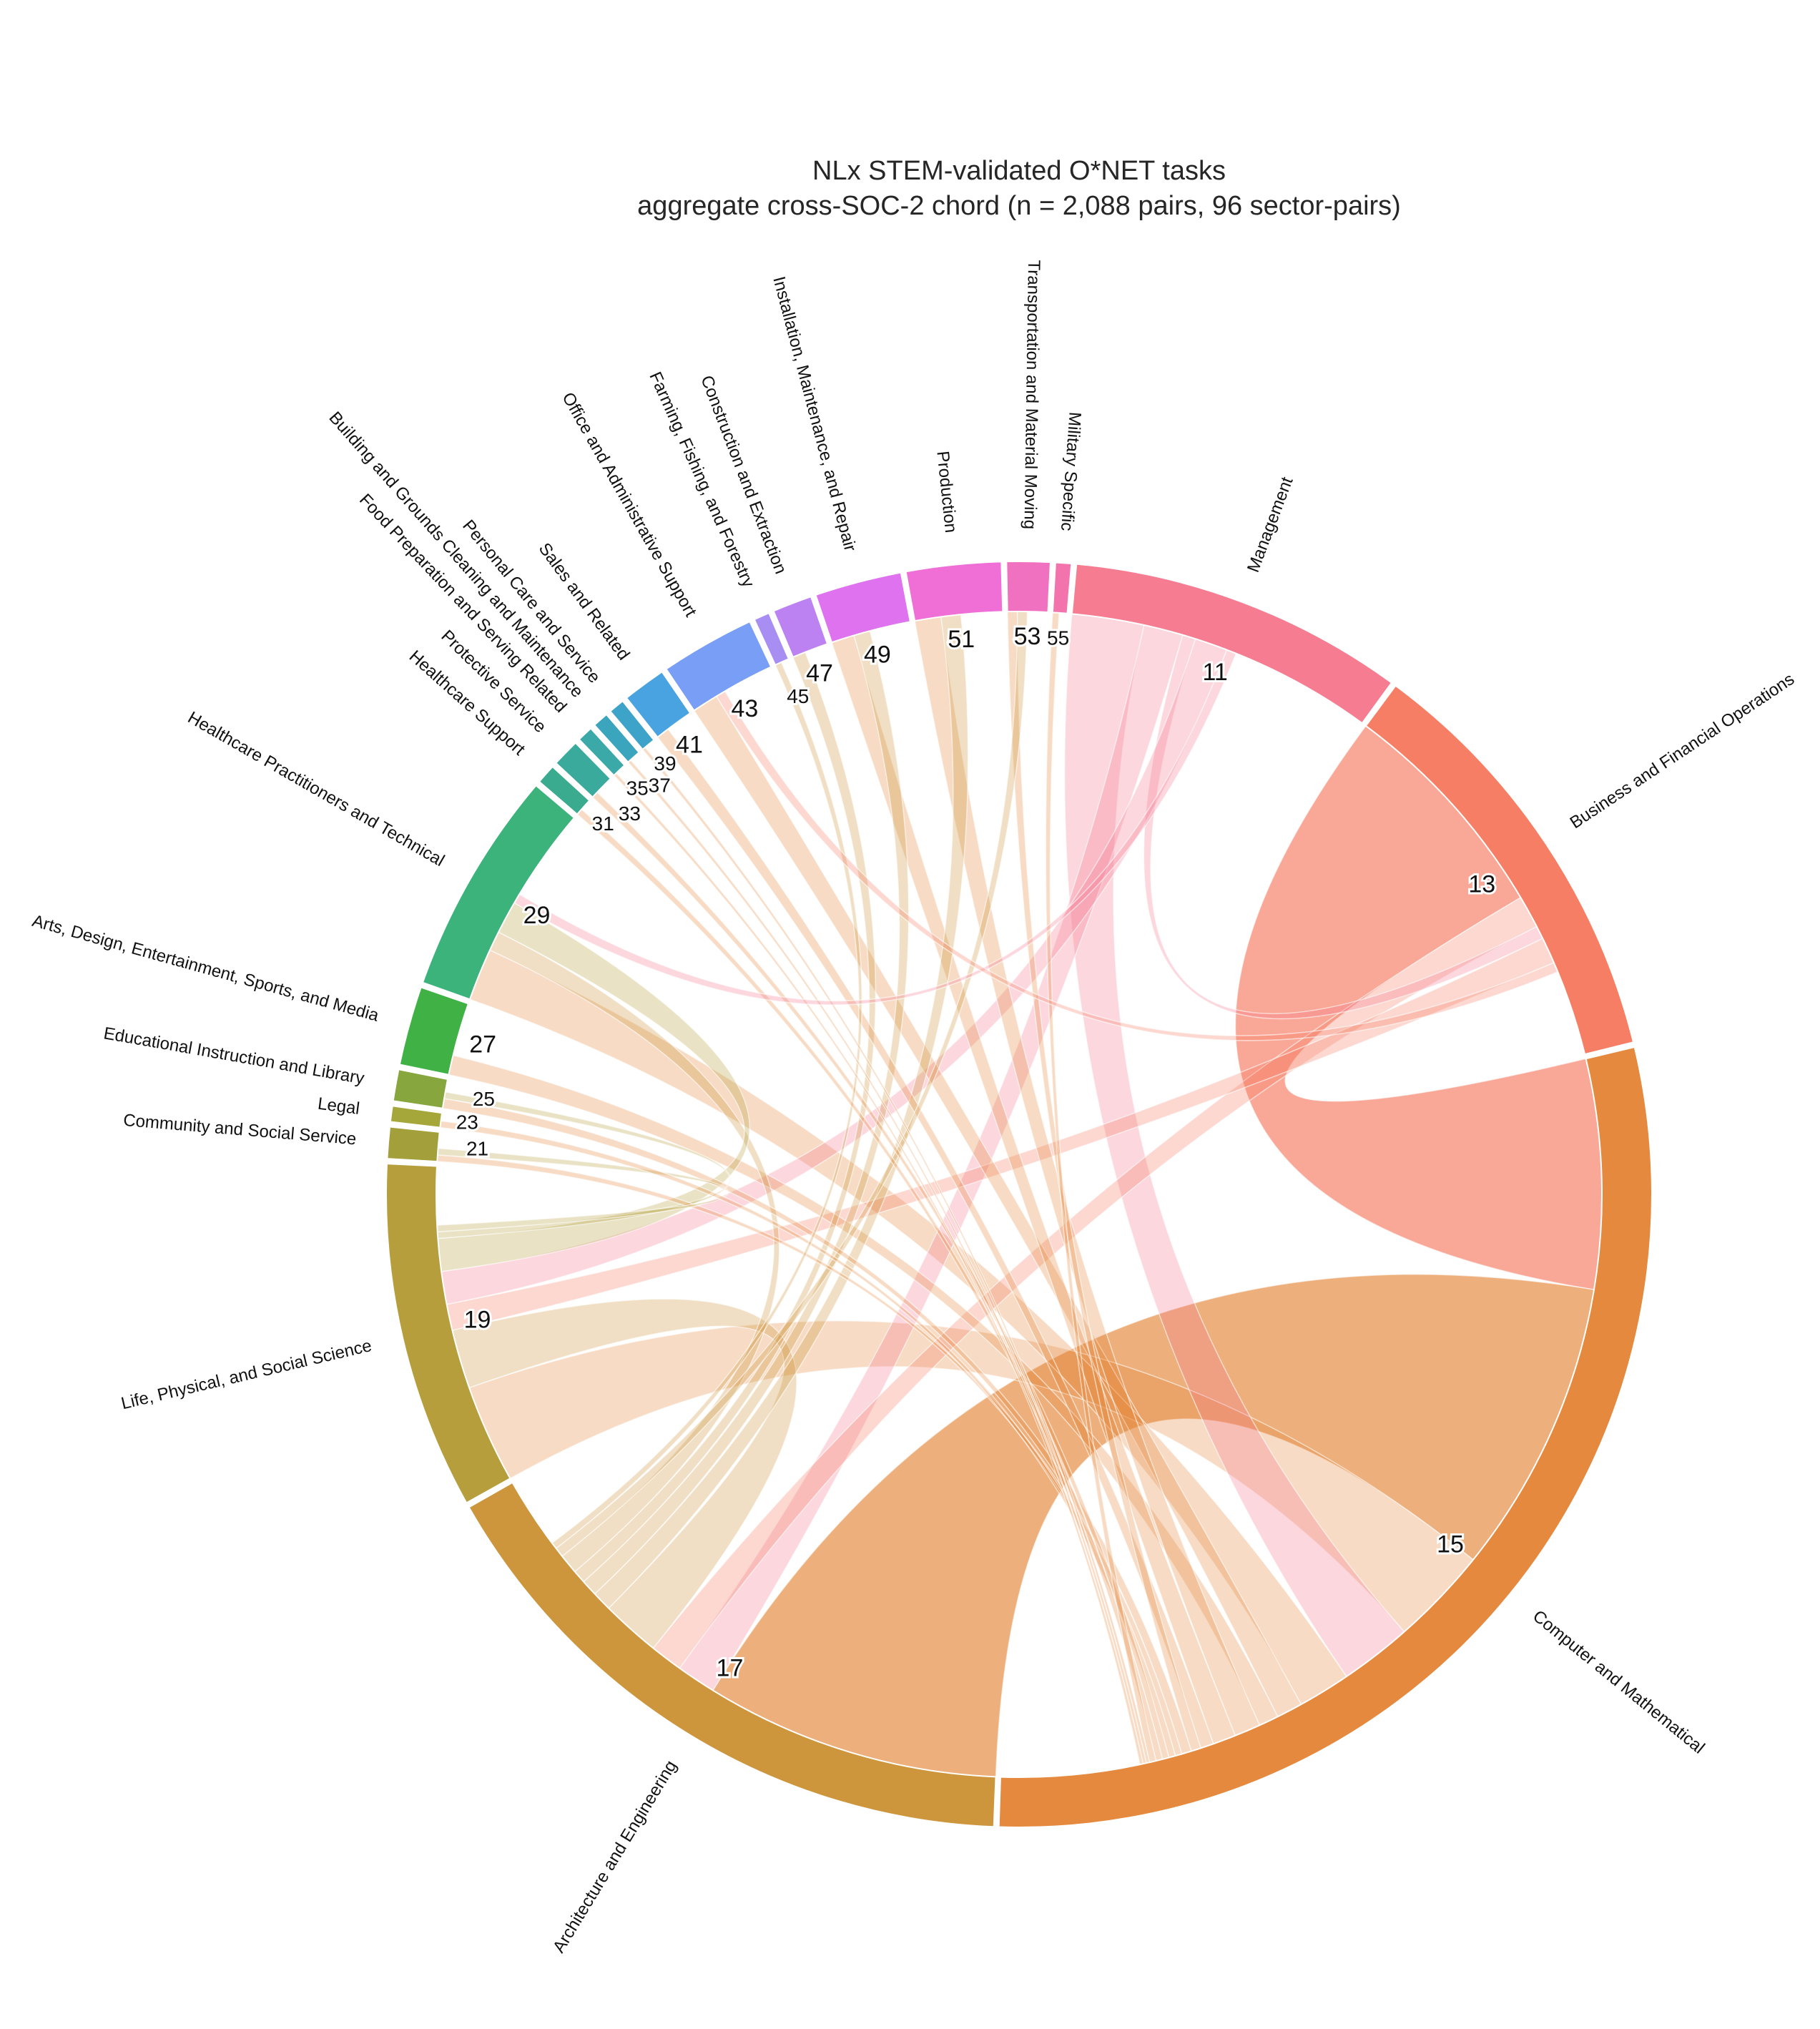 The image size is (1820, 2029). I want to click on sector-name-label-29: Healthcare Practitioners and Technical, so click(316, 789).